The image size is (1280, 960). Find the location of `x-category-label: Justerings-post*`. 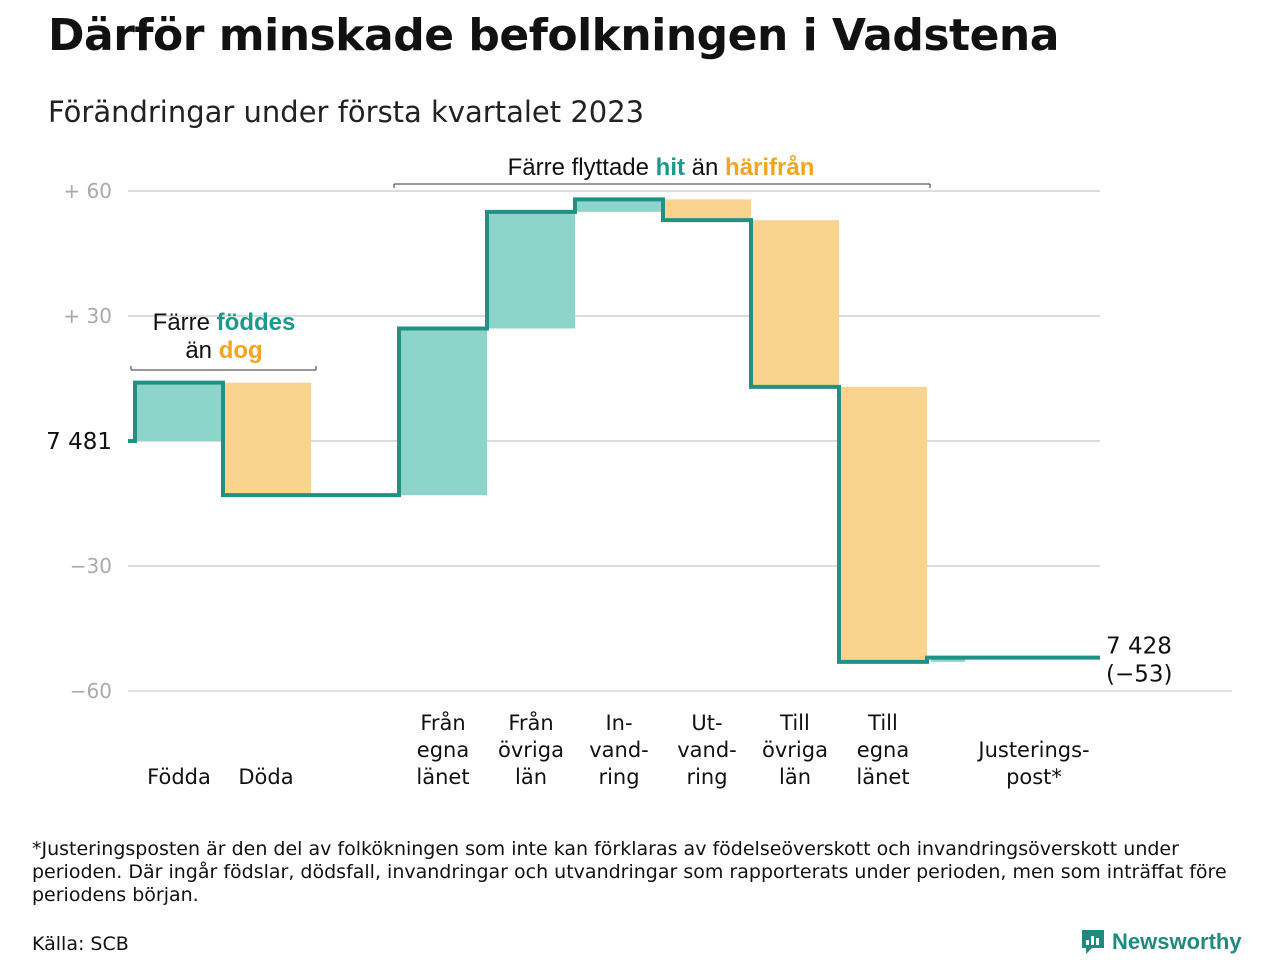

x-category-label: Justerings-post* is located at coordinates (1032, 763).